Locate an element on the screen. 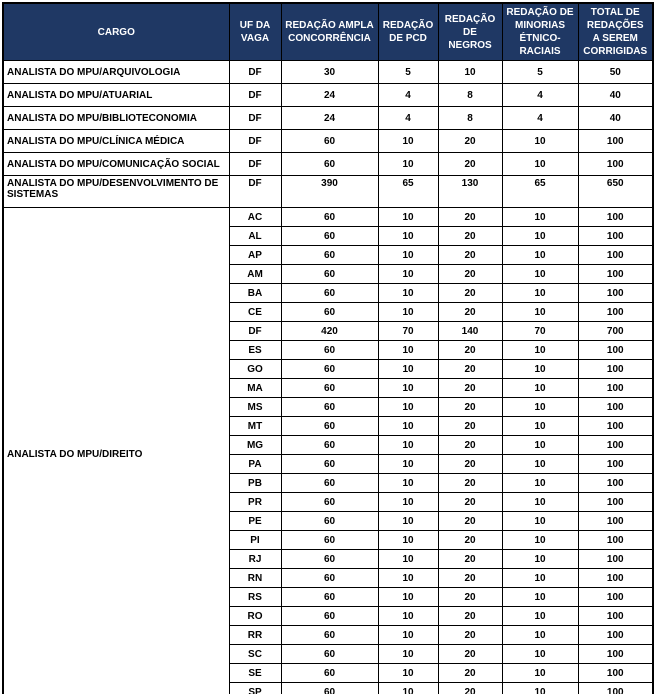 Image resolution: width=654 pixels, height=694 pixels. uf-cell: RS is located at coordinates (255, 597).